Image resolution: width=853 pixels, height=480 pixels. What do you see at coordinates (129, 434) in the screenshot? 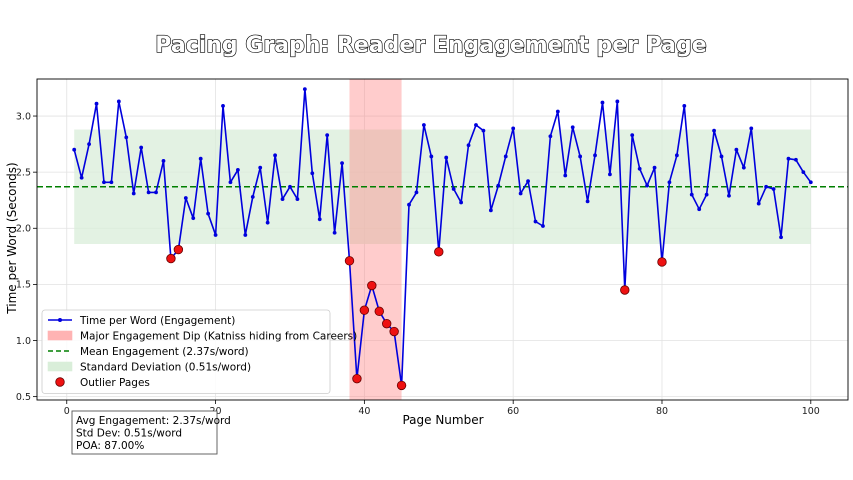
I see `stats-line: Std Dev: 0.51s/word` at bounding box center [129, 434].